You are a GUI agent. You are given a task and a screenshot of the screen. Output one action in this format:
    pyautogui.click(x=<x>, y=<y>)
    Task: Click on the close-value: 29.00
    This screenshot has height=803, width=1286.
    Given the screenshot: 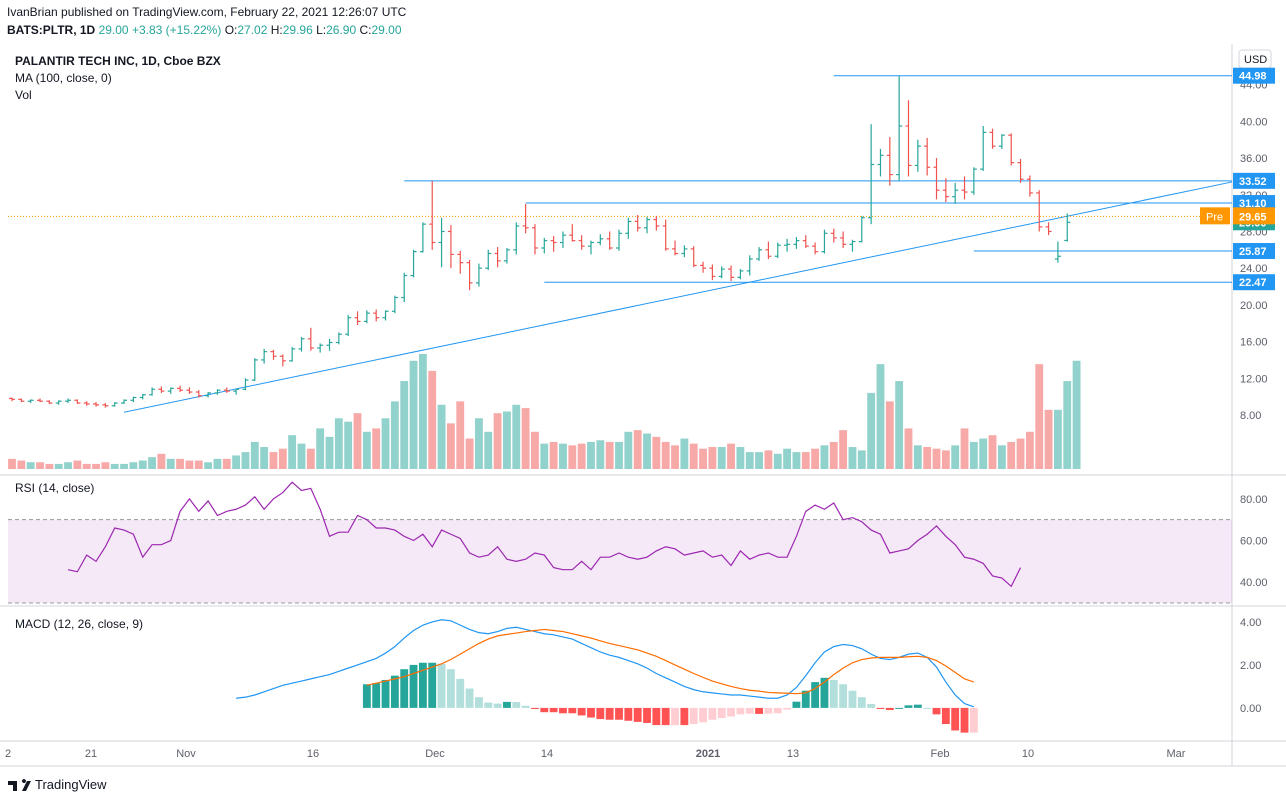 What is the action you would take?
    pyautogui.click(x=386, y=30)
    